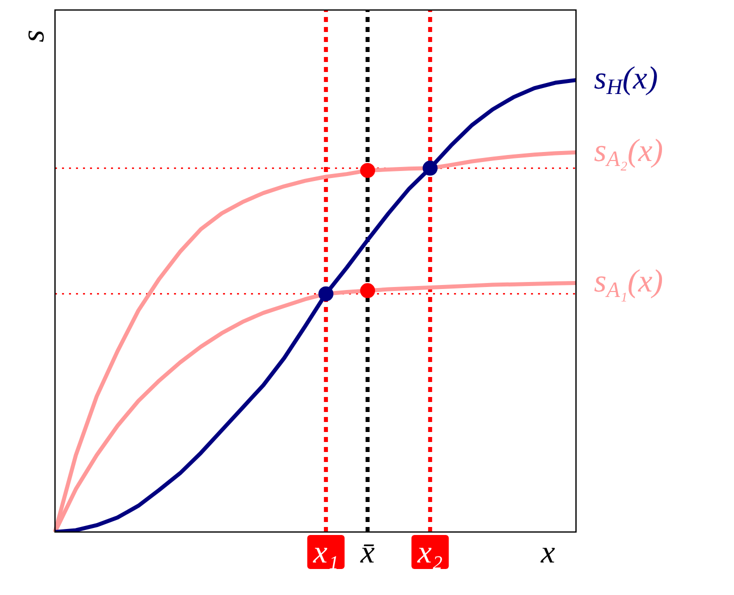  What do you see at coordinates (32, 36) in the screenshot?
I see `y-axis-title: s` at bounding box center [32, 36].